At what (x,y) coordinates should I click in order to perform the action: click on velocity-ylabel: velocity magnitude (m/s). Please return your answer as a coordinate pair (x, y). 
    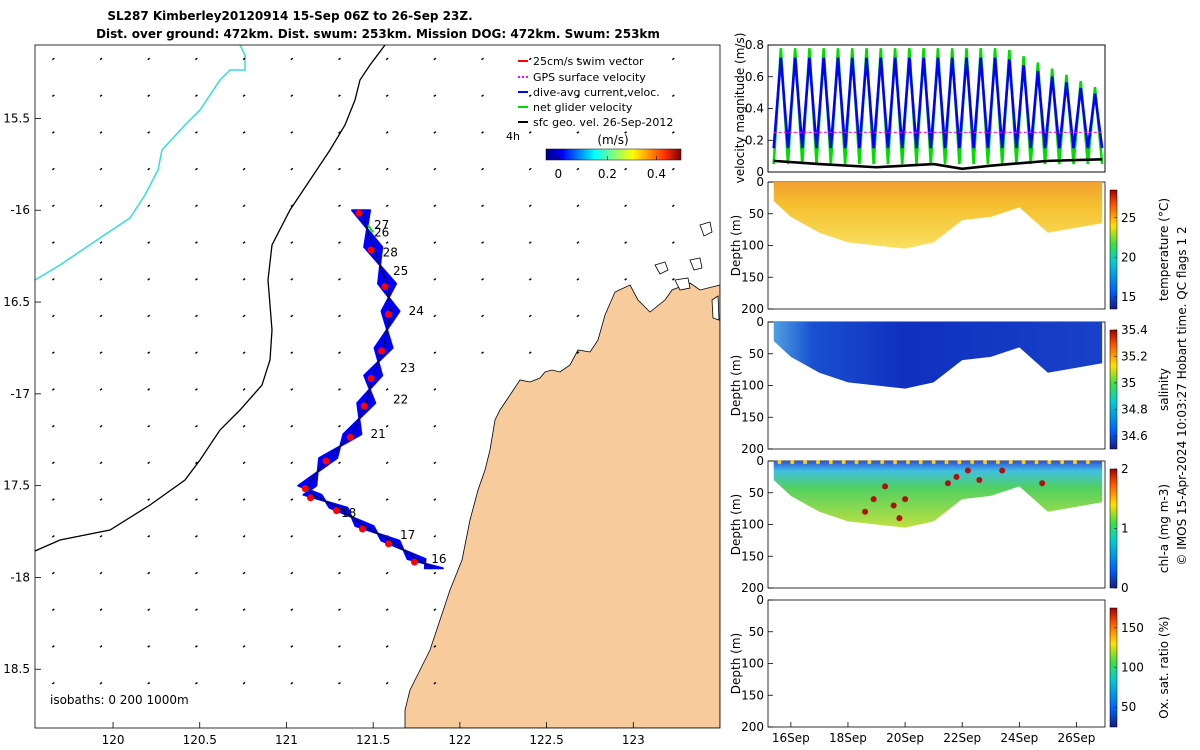
    Looking at the image, I should click on (740, 108).